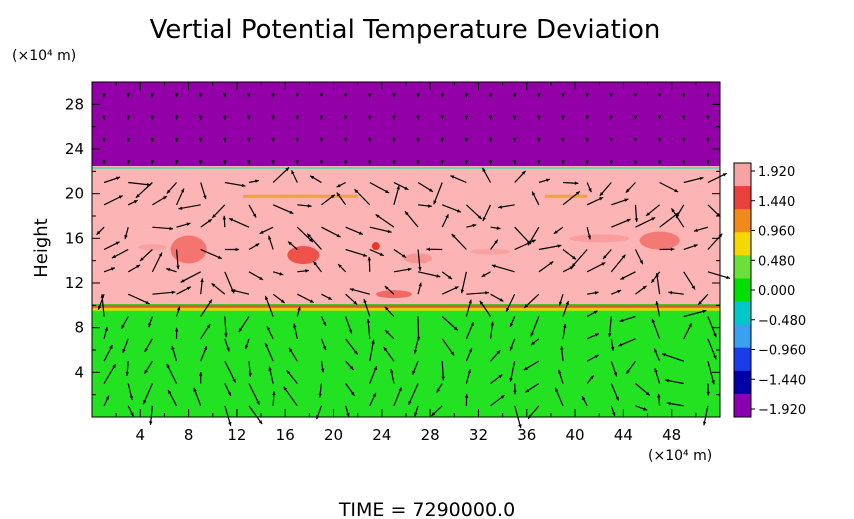  I want to click on colorbar-label: 1.440, so click(776, 202).